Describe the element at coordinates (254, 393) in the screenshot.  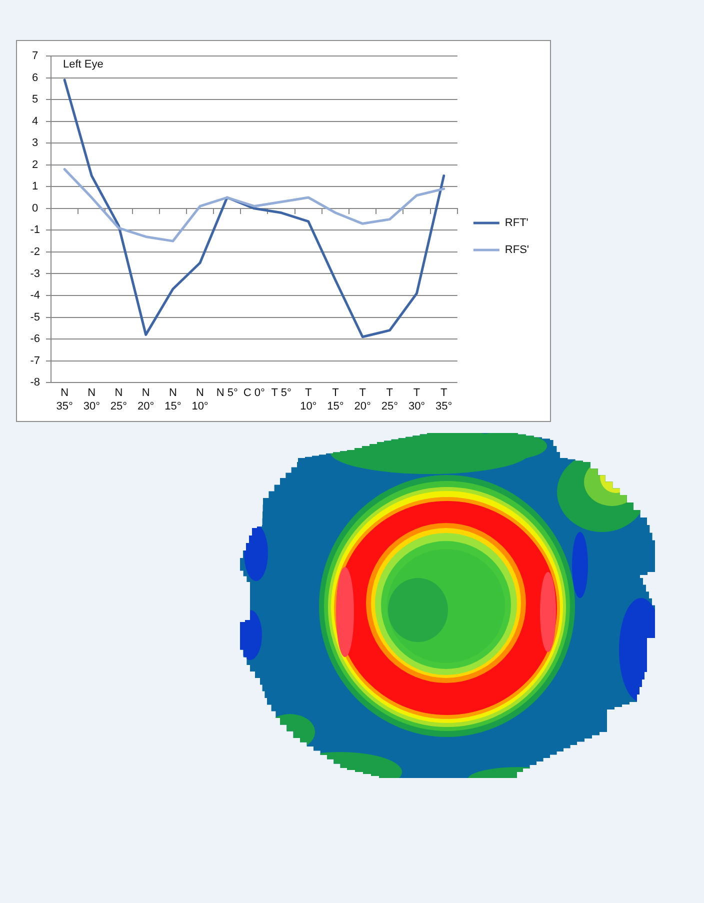
I see `x-tick-label: C 0°` at that location.